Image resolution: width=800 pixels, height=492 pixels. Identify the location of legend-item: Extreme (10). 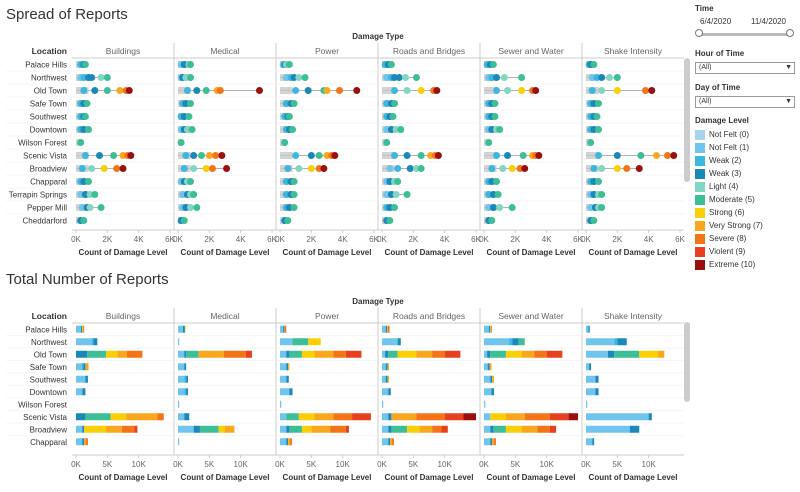
(729, 264).